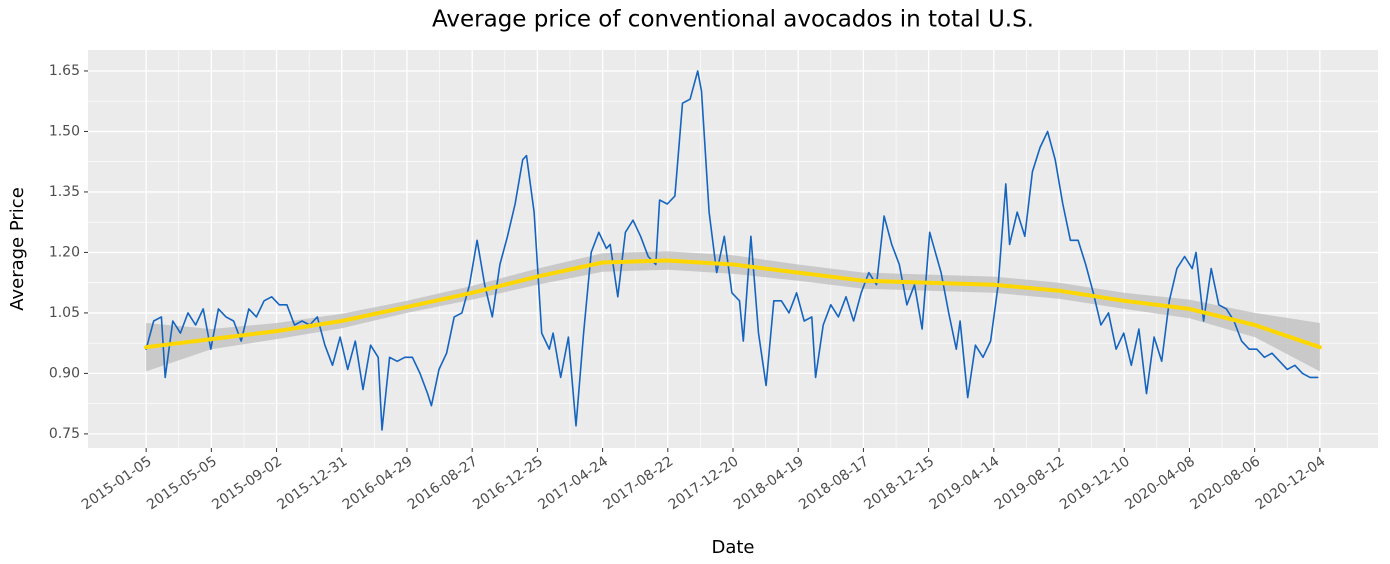 This screenshot has height=564, width=1390. Describe the element at coordinates (313, 483) in the screenshot. I see `x-tick-label: 2015-12-31` at that location.